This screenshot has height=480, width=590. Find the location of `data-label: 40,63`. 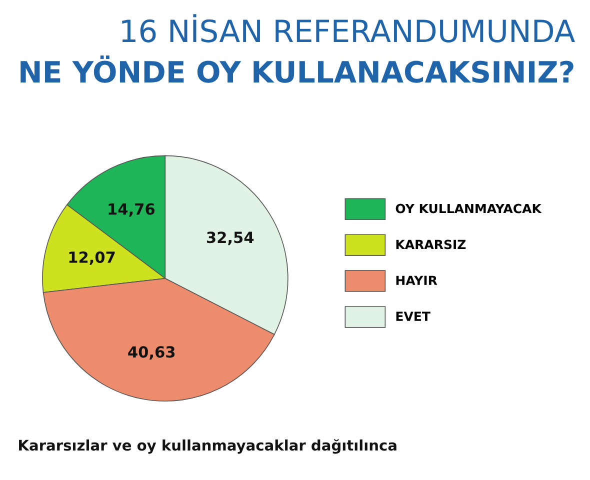

data-label: 40,63 is located at coordinates (151, 353).